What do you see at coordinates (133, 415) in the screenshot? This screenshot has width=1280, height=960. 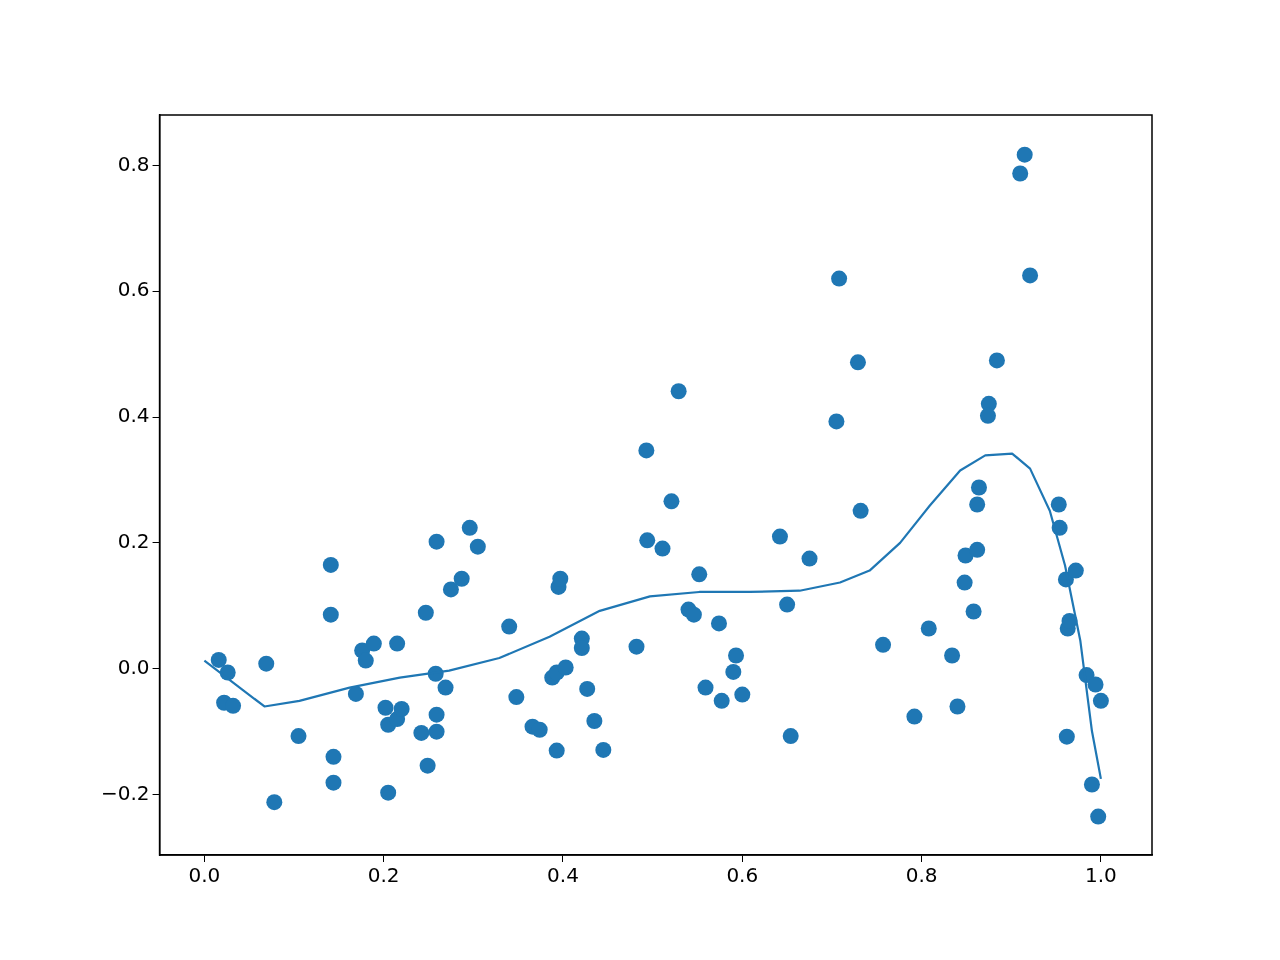 I see `y-tick-label: 0.4` at bounding box center [133, 415].